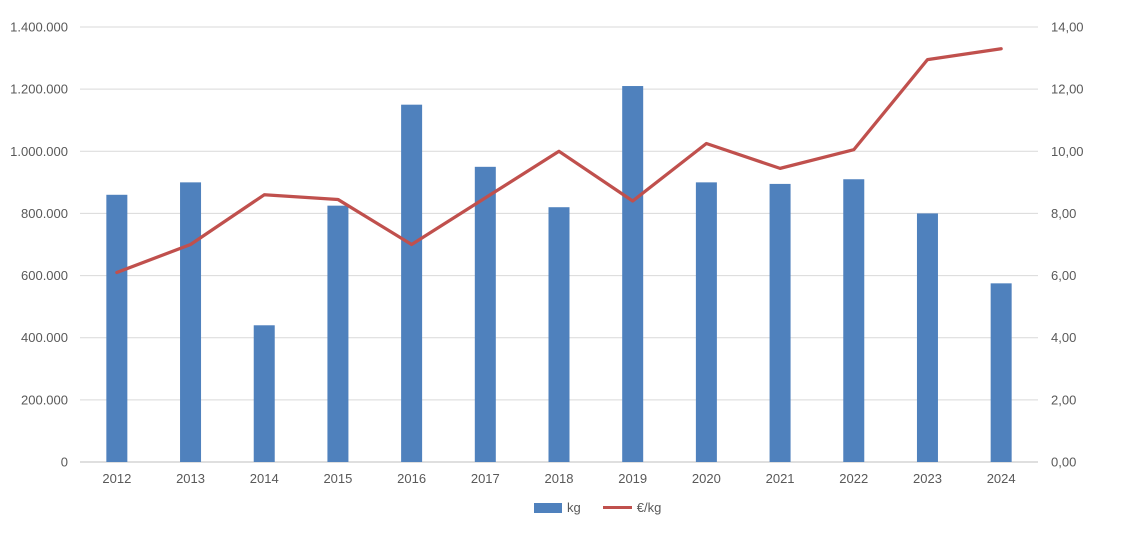  I want to click on y-right-tick-label: 12,00, so click(1067, 89).